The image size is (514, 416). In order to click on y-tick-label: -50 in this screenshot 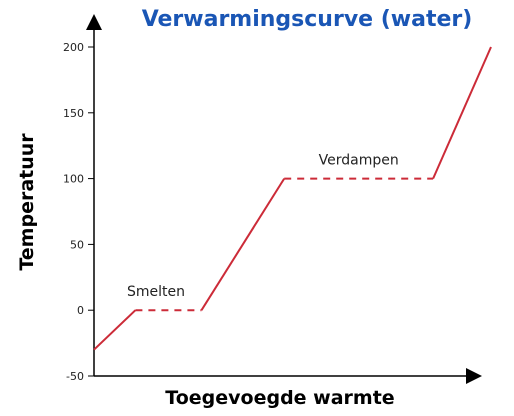, I will do `click(75, 376)`.